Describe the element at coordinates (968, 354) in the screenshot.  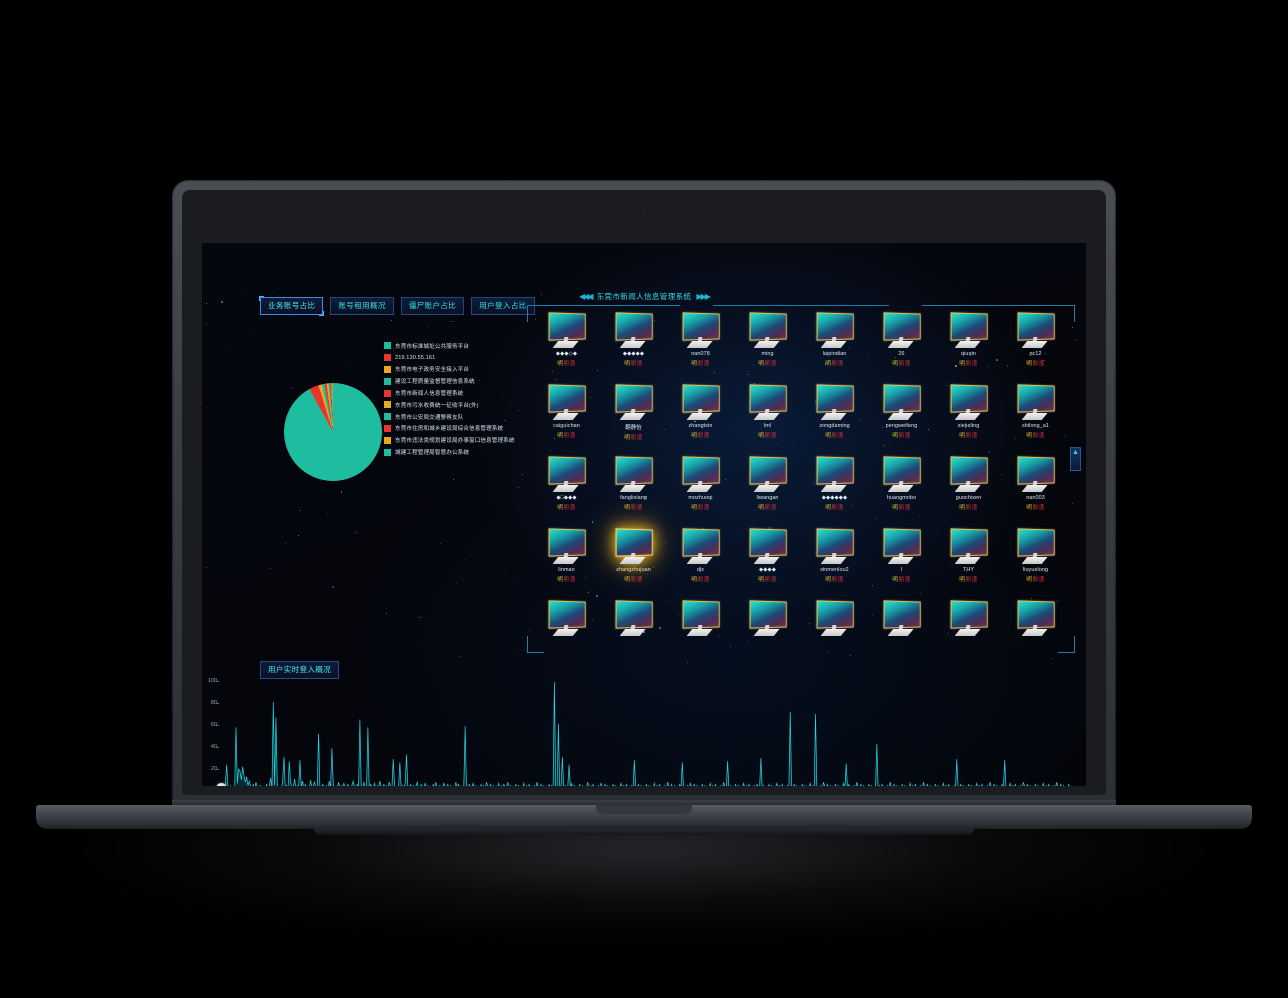
I see `monitor-user-name: qiuqin` at that location.